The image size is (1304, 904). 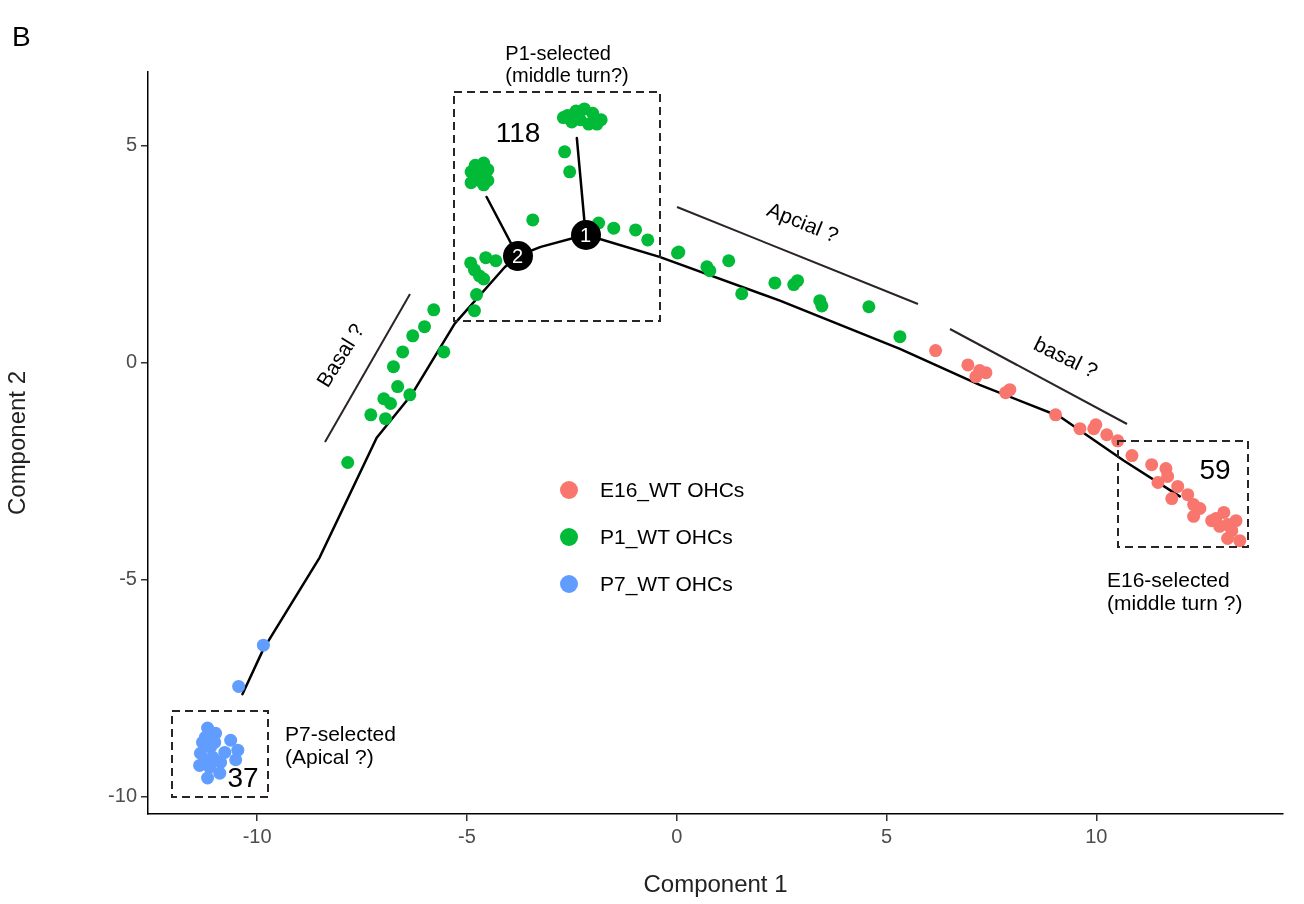 I want to click on legend-label: E16_WT OHCs, so click(x=672, y=489).